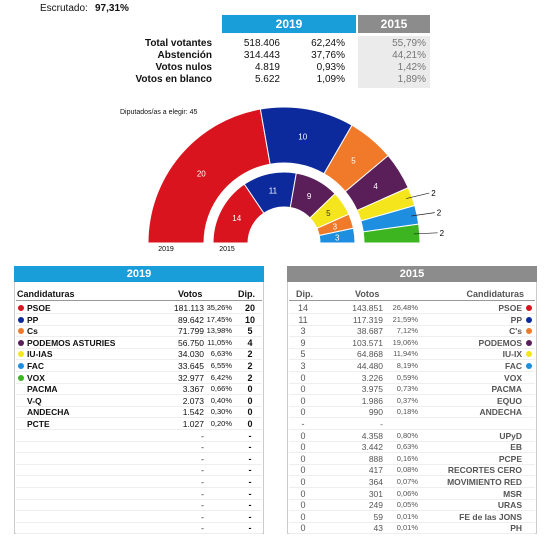 The height and width of the screenshot is (540, 549). Describe the element at coordinates (405, 319) in the screenshot. I see `vote-pct: 21,59%` at that location.